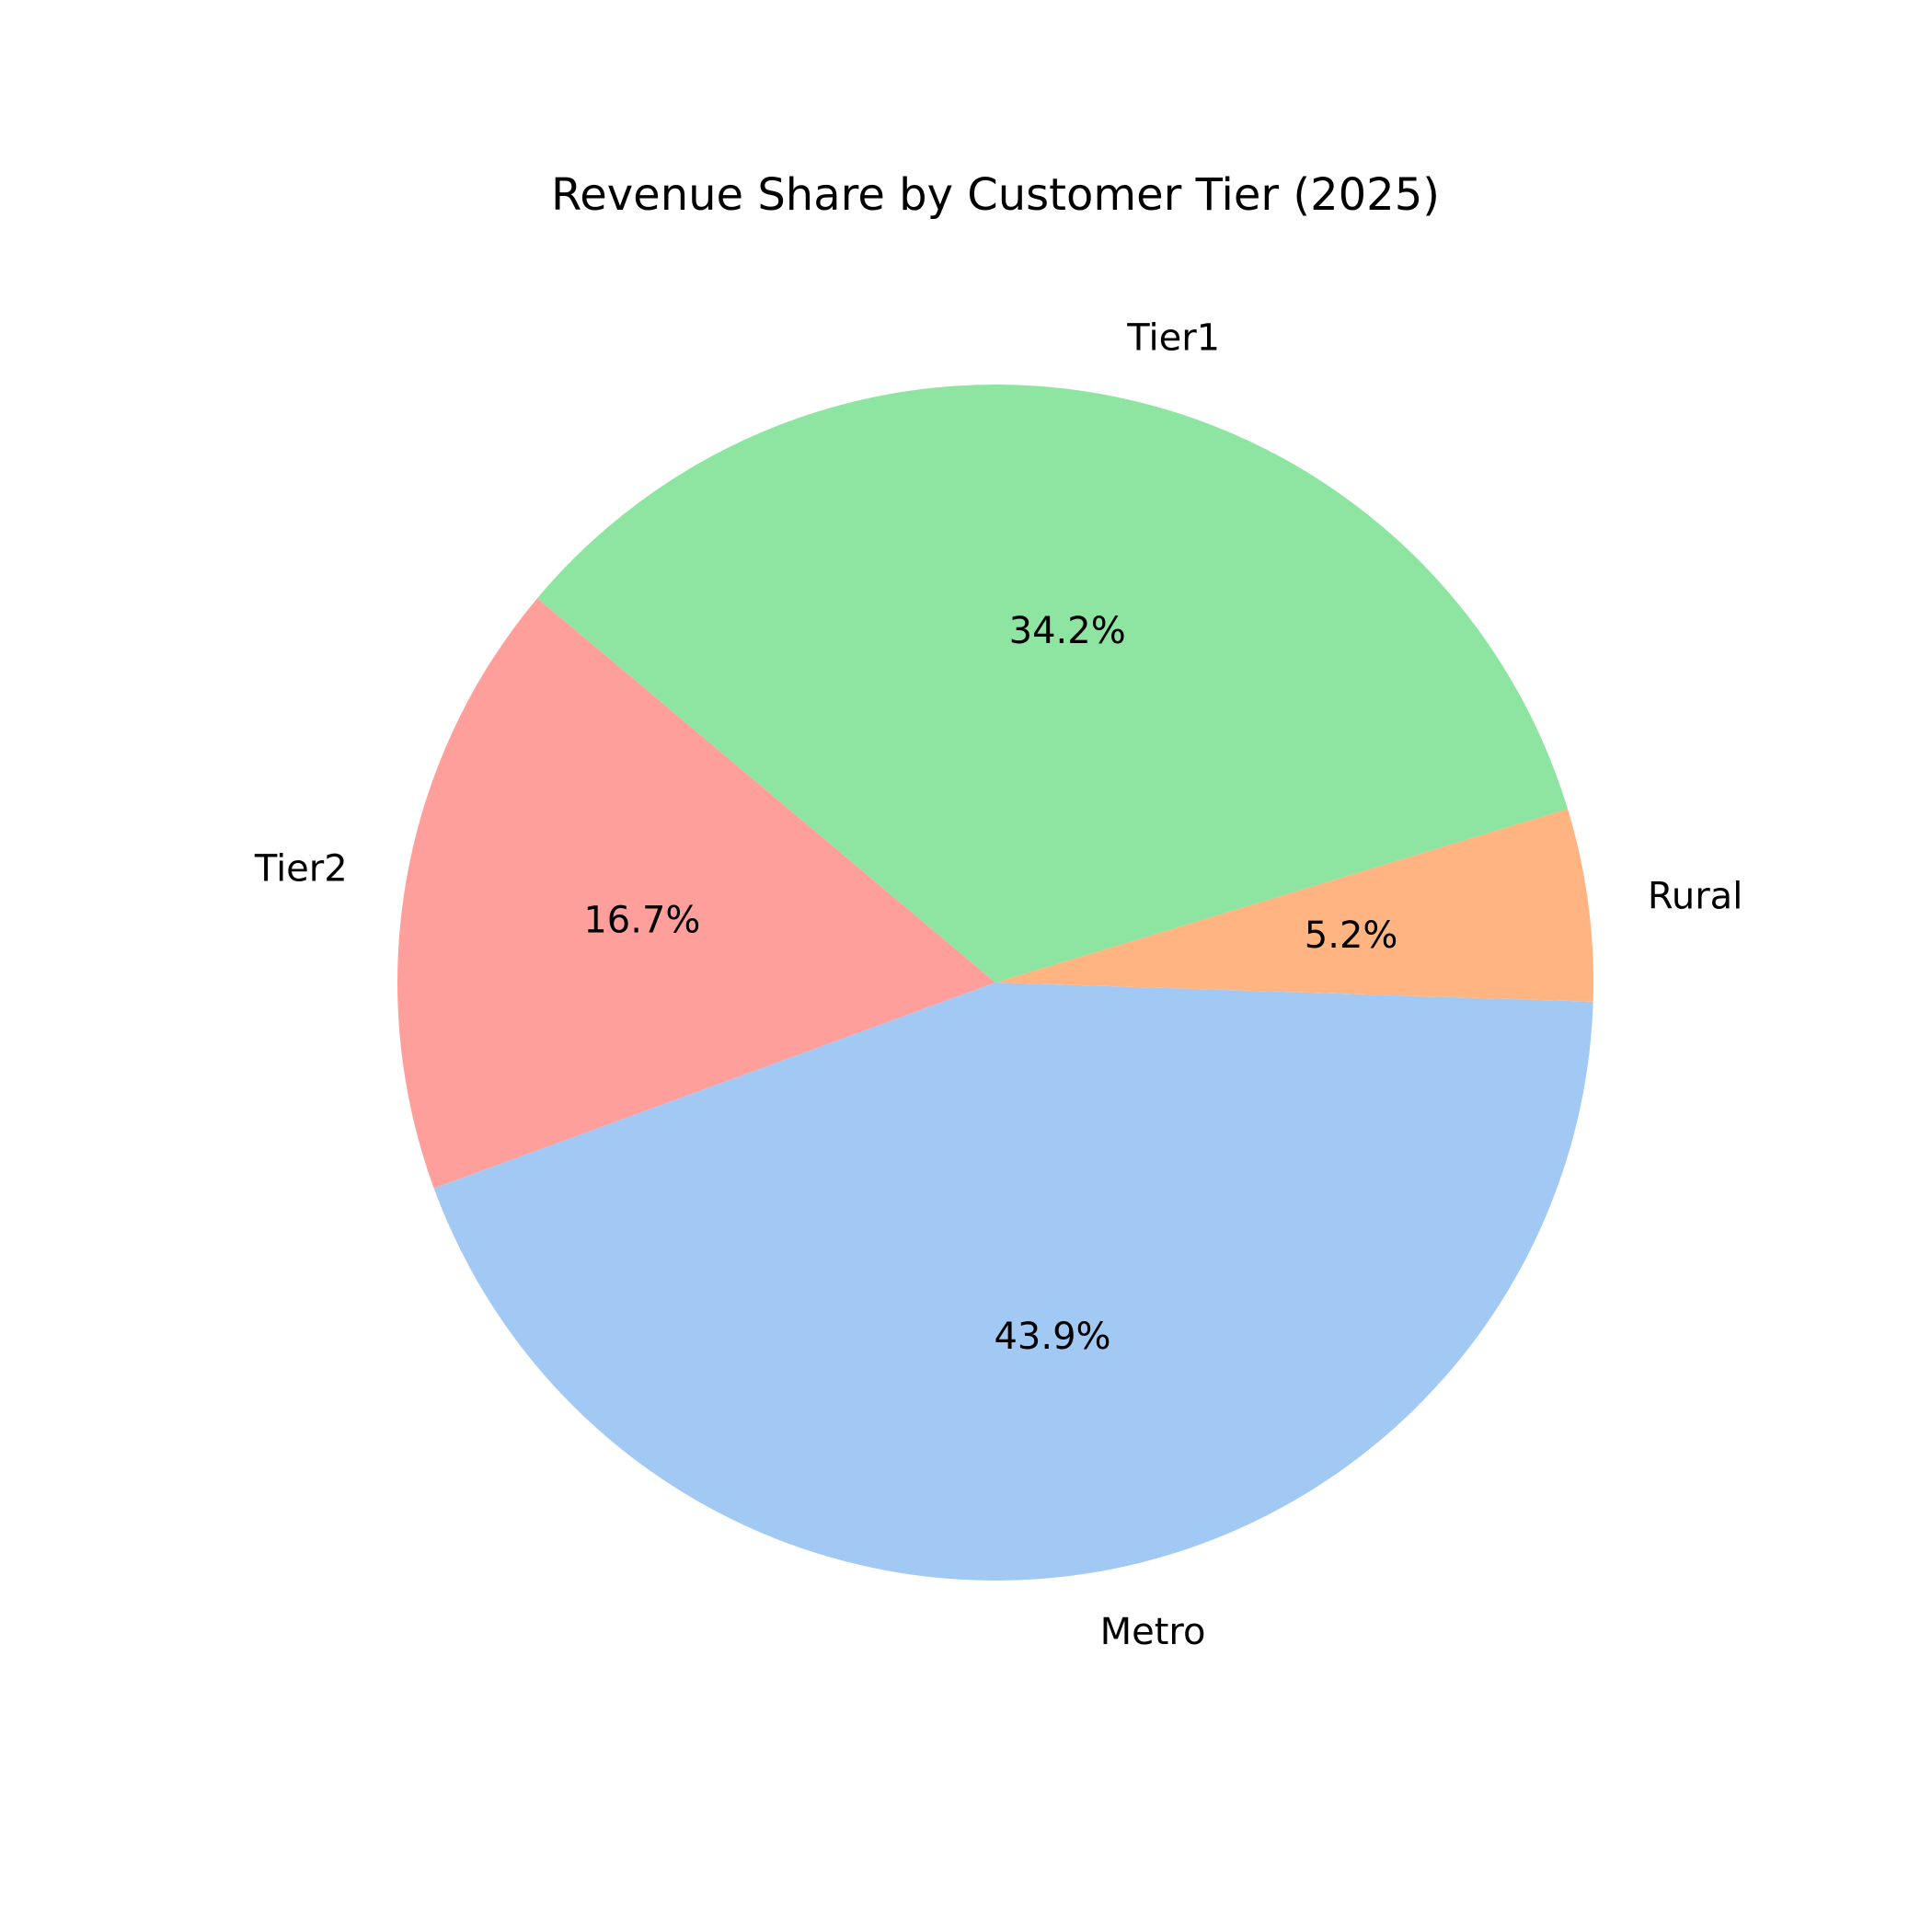 Image resolution: width=1932 pixels, height=1932 pixels. I want to click on slice-percent-metro: 43.9%, so click(1052, 1337).